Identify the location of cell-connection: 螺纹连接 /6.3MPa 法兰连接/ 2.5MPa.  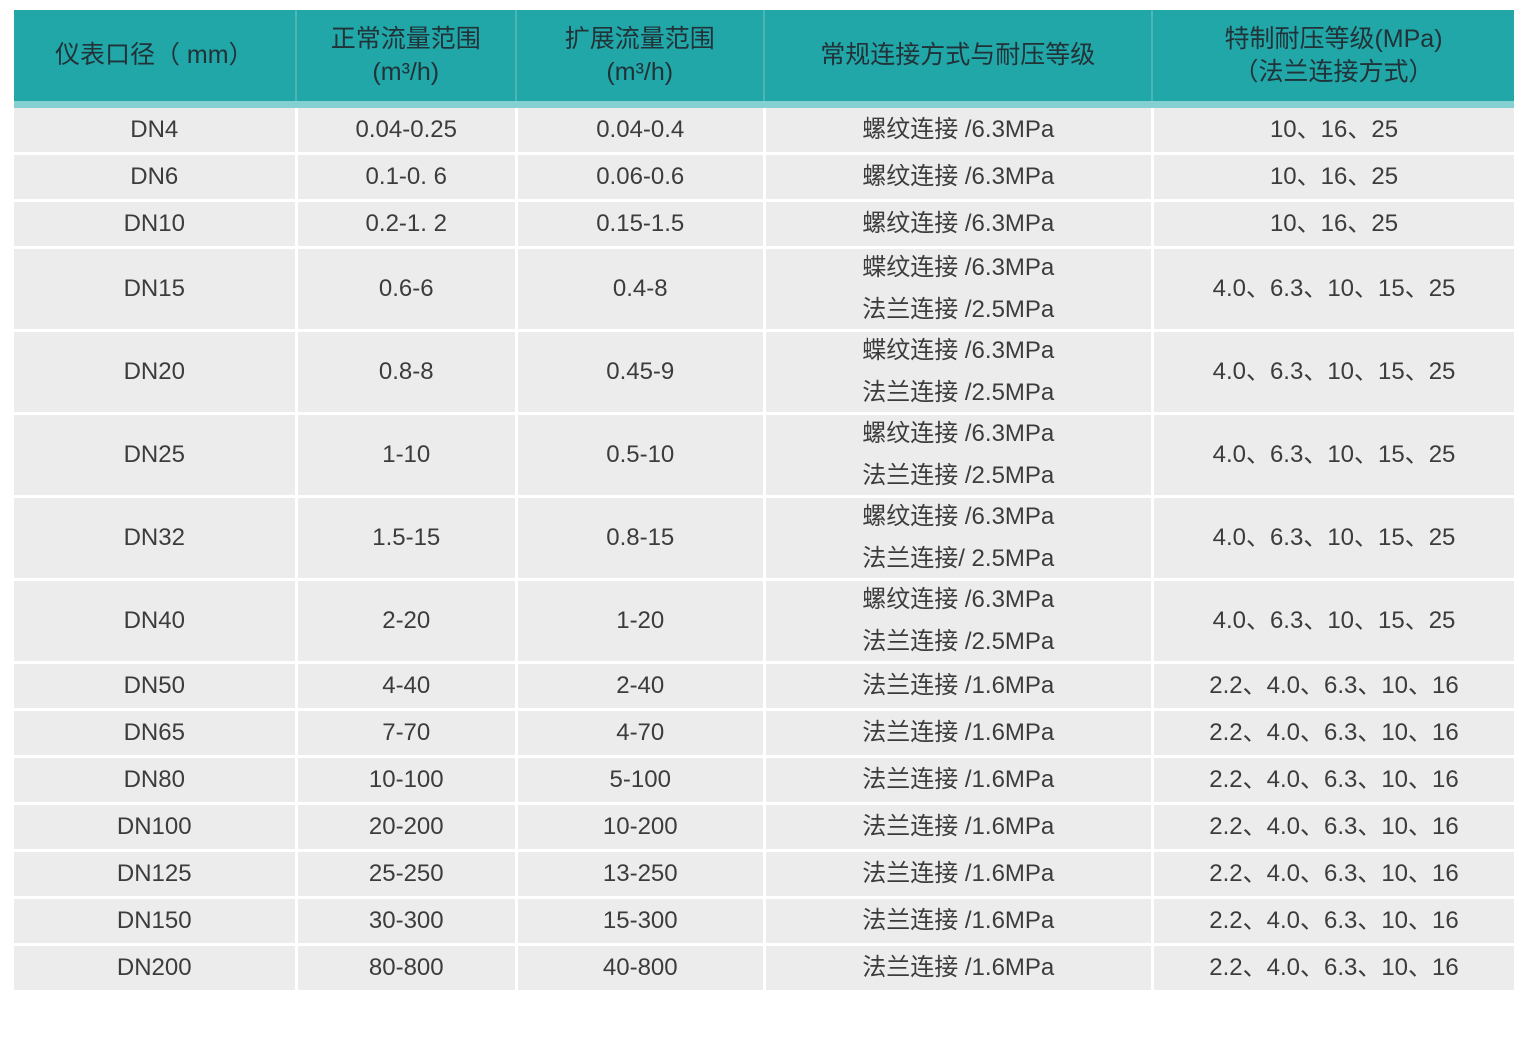
(956, 538).